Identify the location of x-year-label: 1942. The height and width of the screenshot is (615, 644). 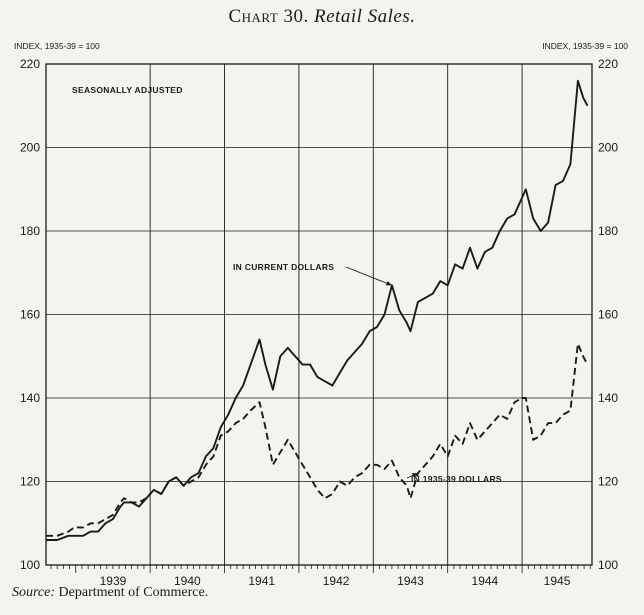
(336, 581).